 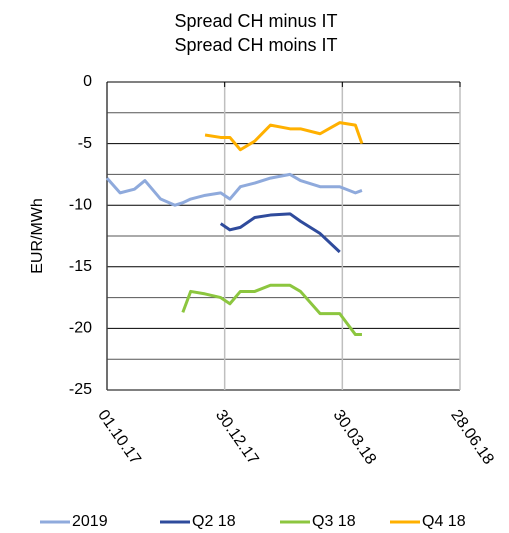 What do you see at coordinates (85, 143) in the screenshot?
I see `y-tick-label: -5` at bounding box center [85, 143].